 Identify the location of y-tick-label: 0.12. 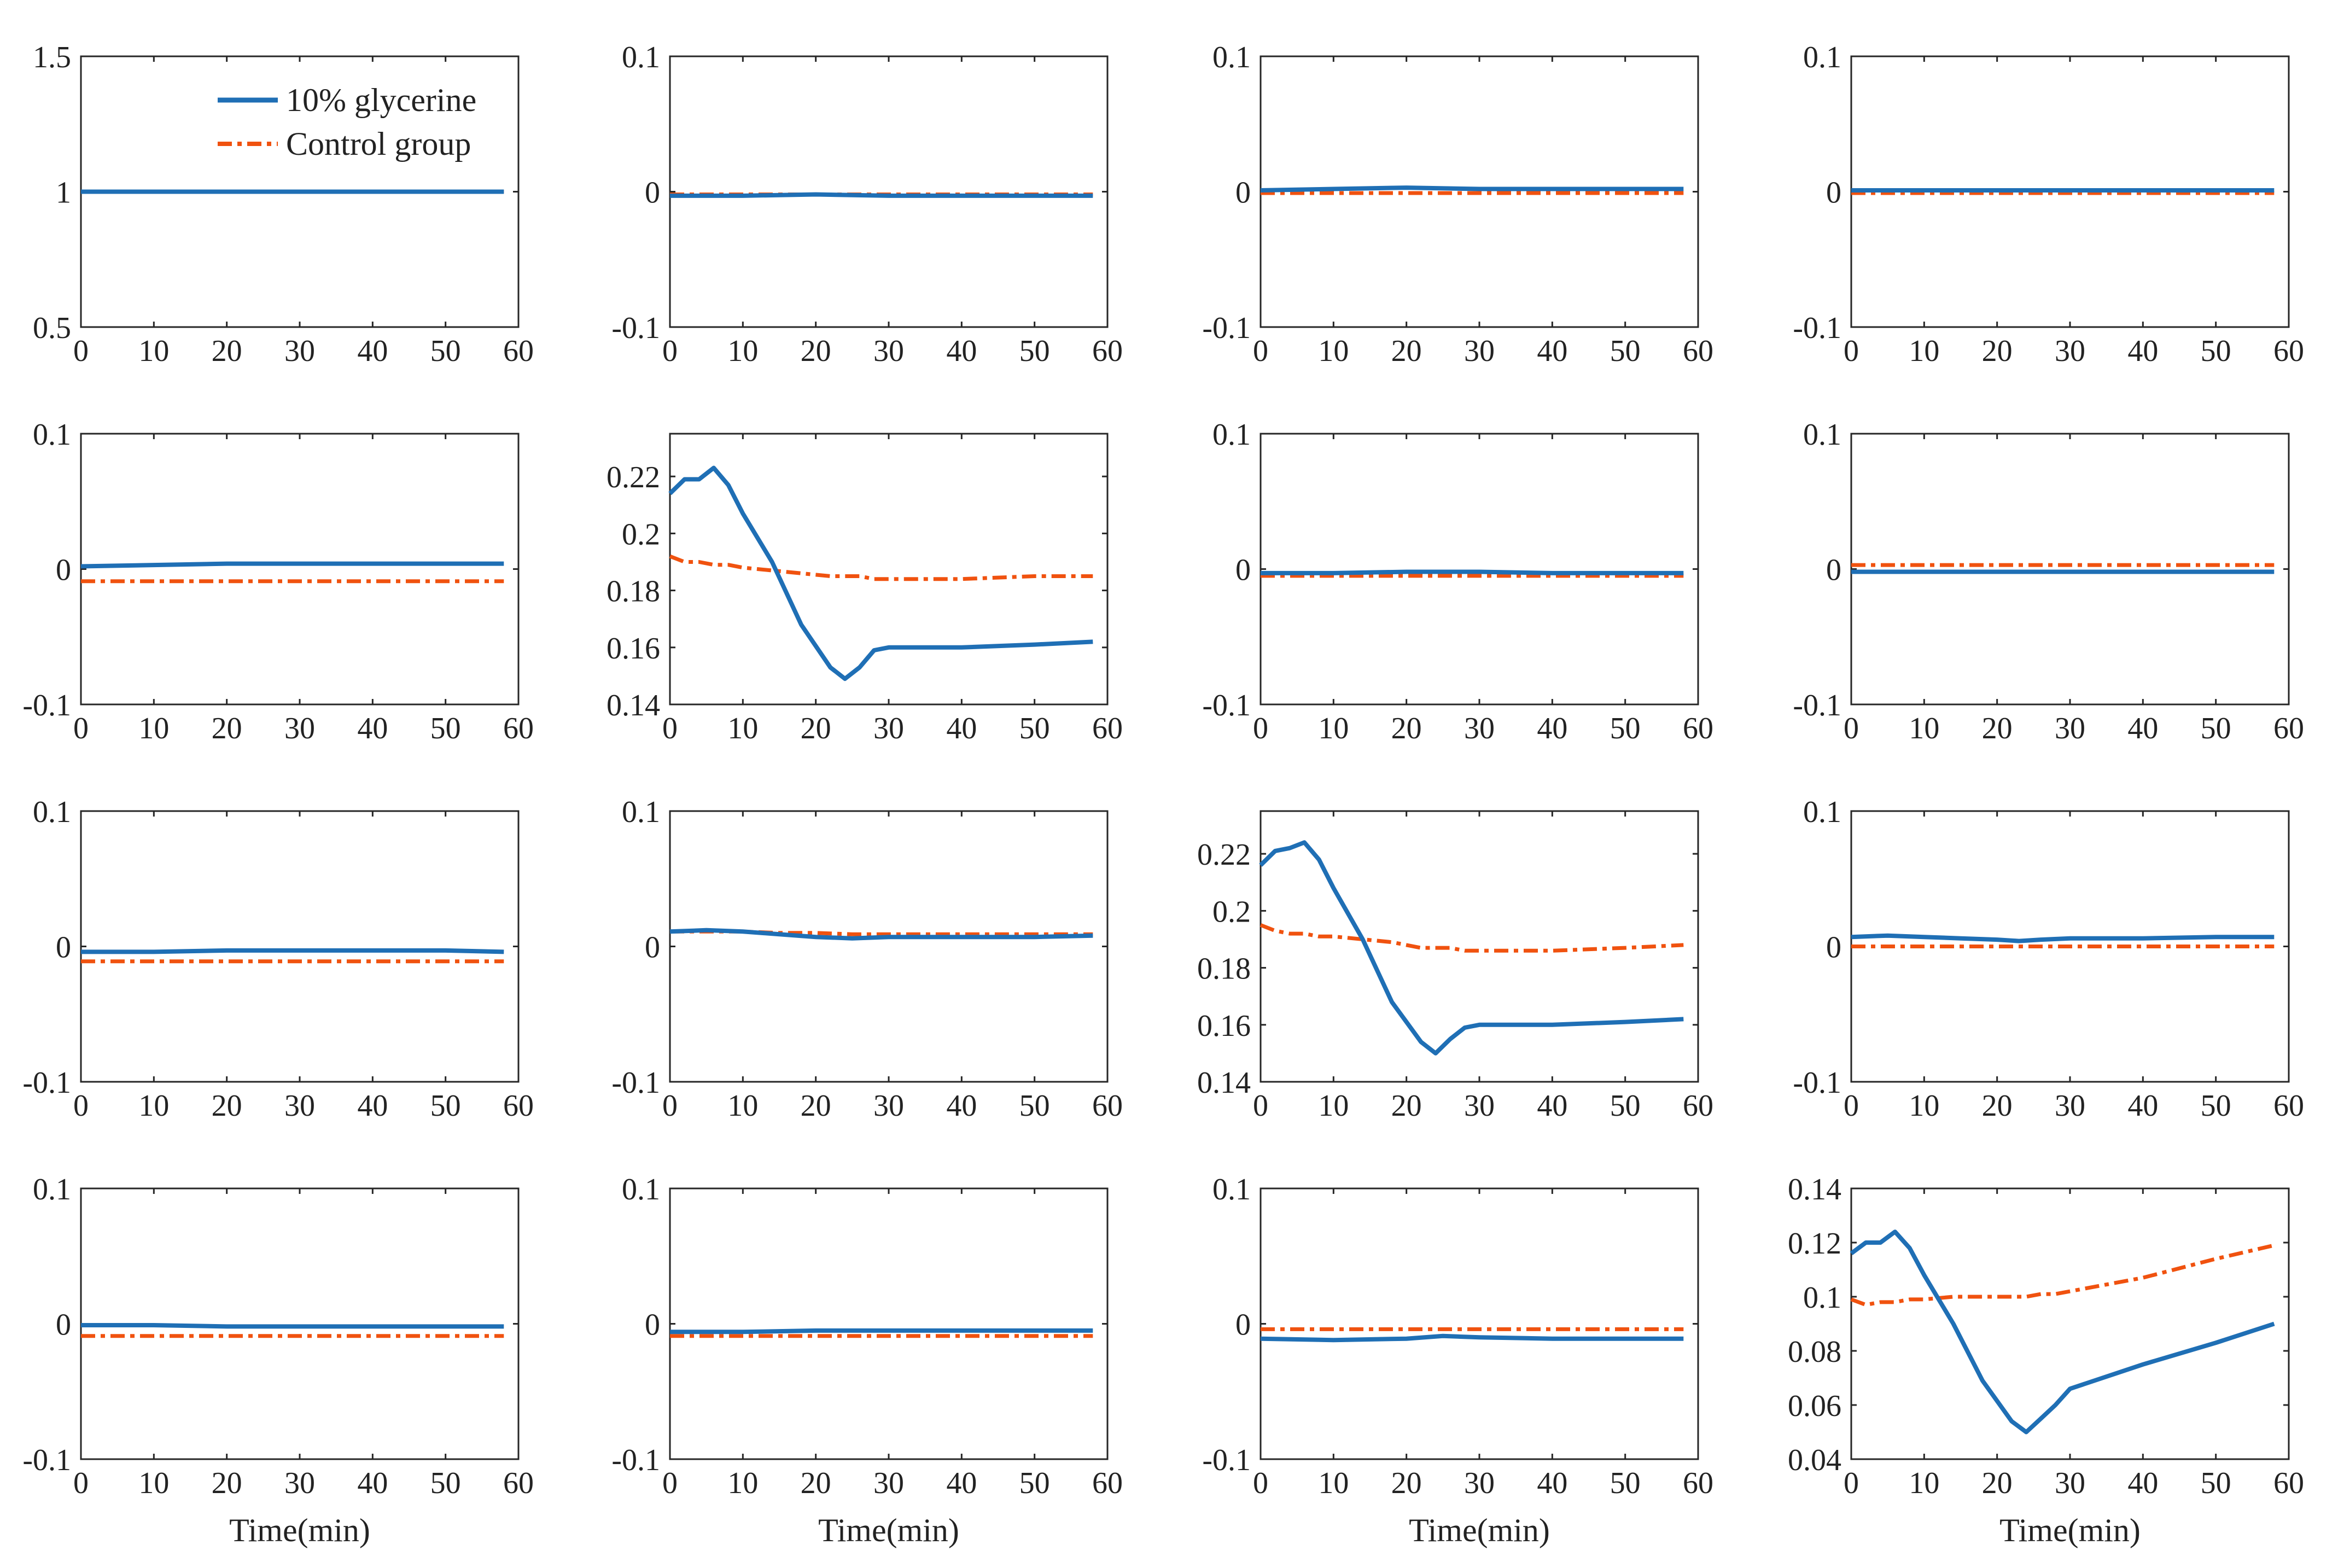
(1814, 1244).